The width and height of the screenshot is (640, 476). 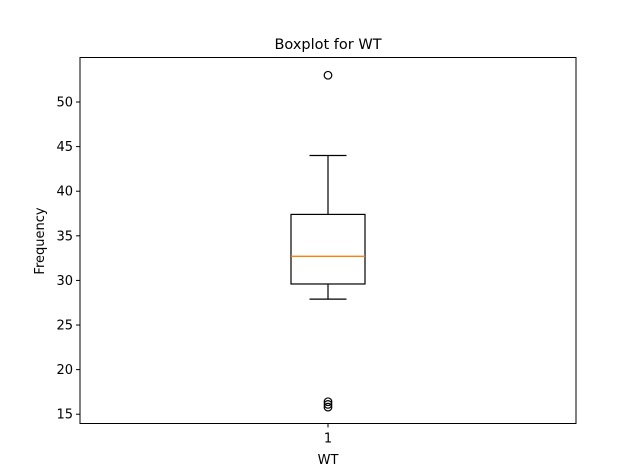 What do you see at coordinates (64, 103) in the screenshot?
I see `y-tick-label: 50` at bounding box center [64, 103].